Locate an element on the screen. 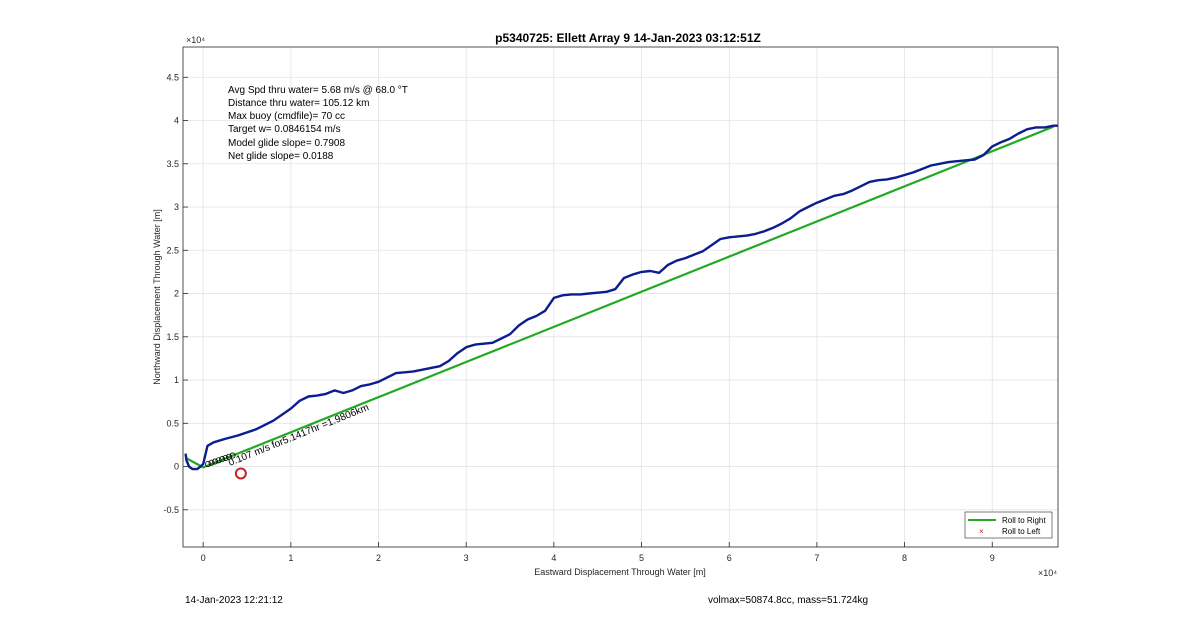  y-tick-label: 0 is located at coordinates (176, 467).